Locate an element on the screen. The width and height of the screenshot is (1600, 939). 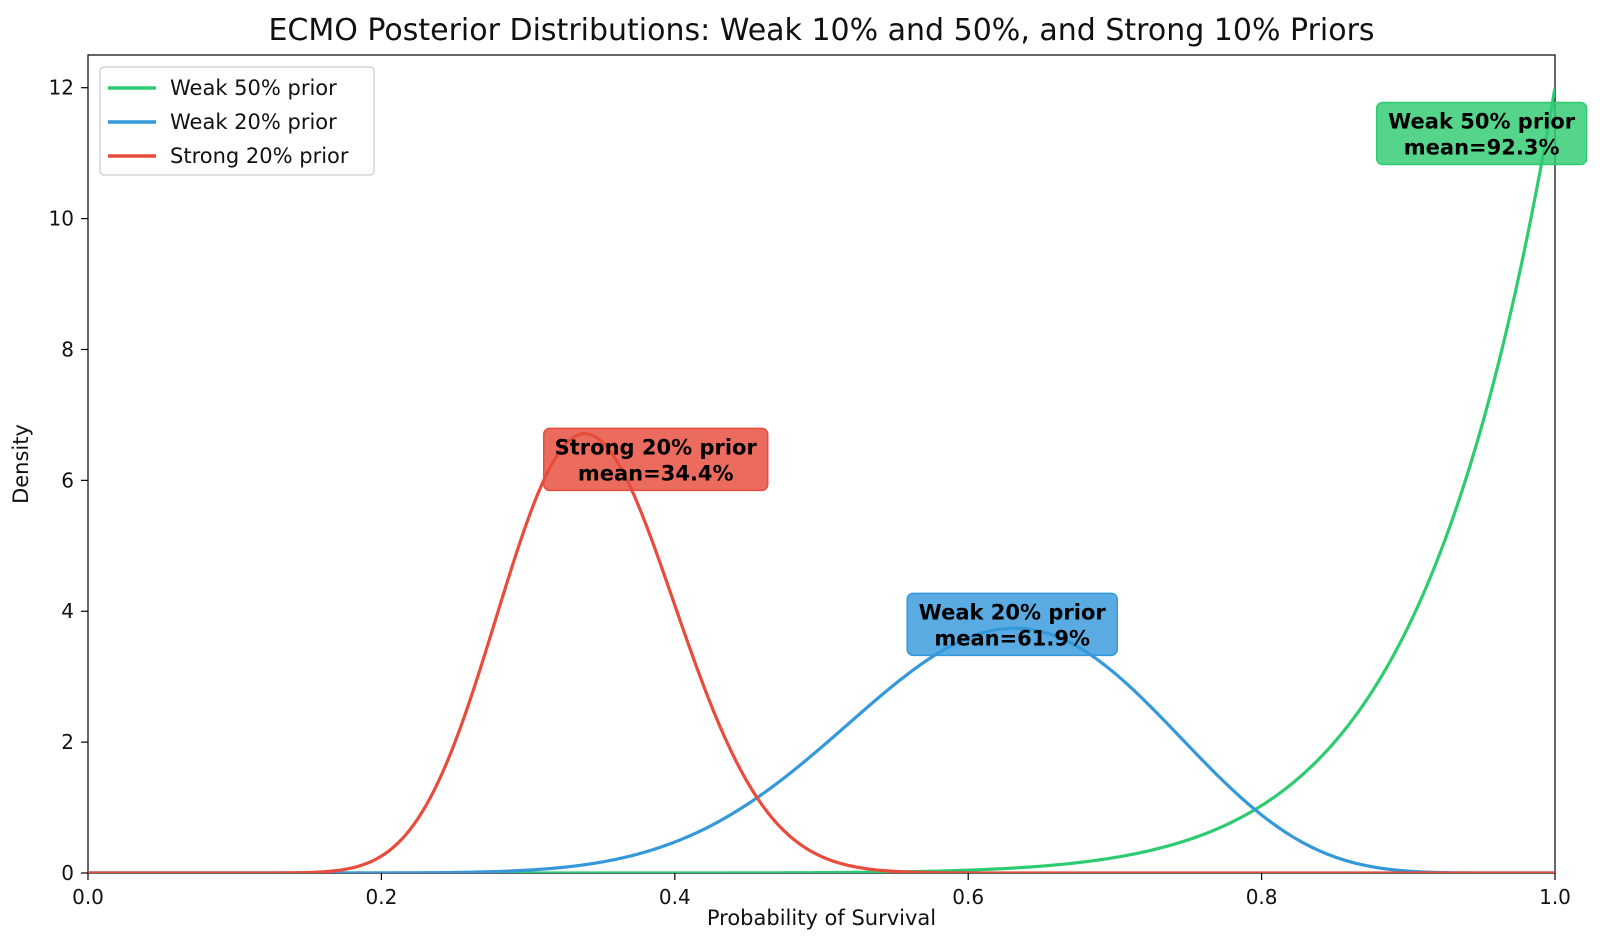
y-tick-label: 2 is located at coordinates (67, 742).